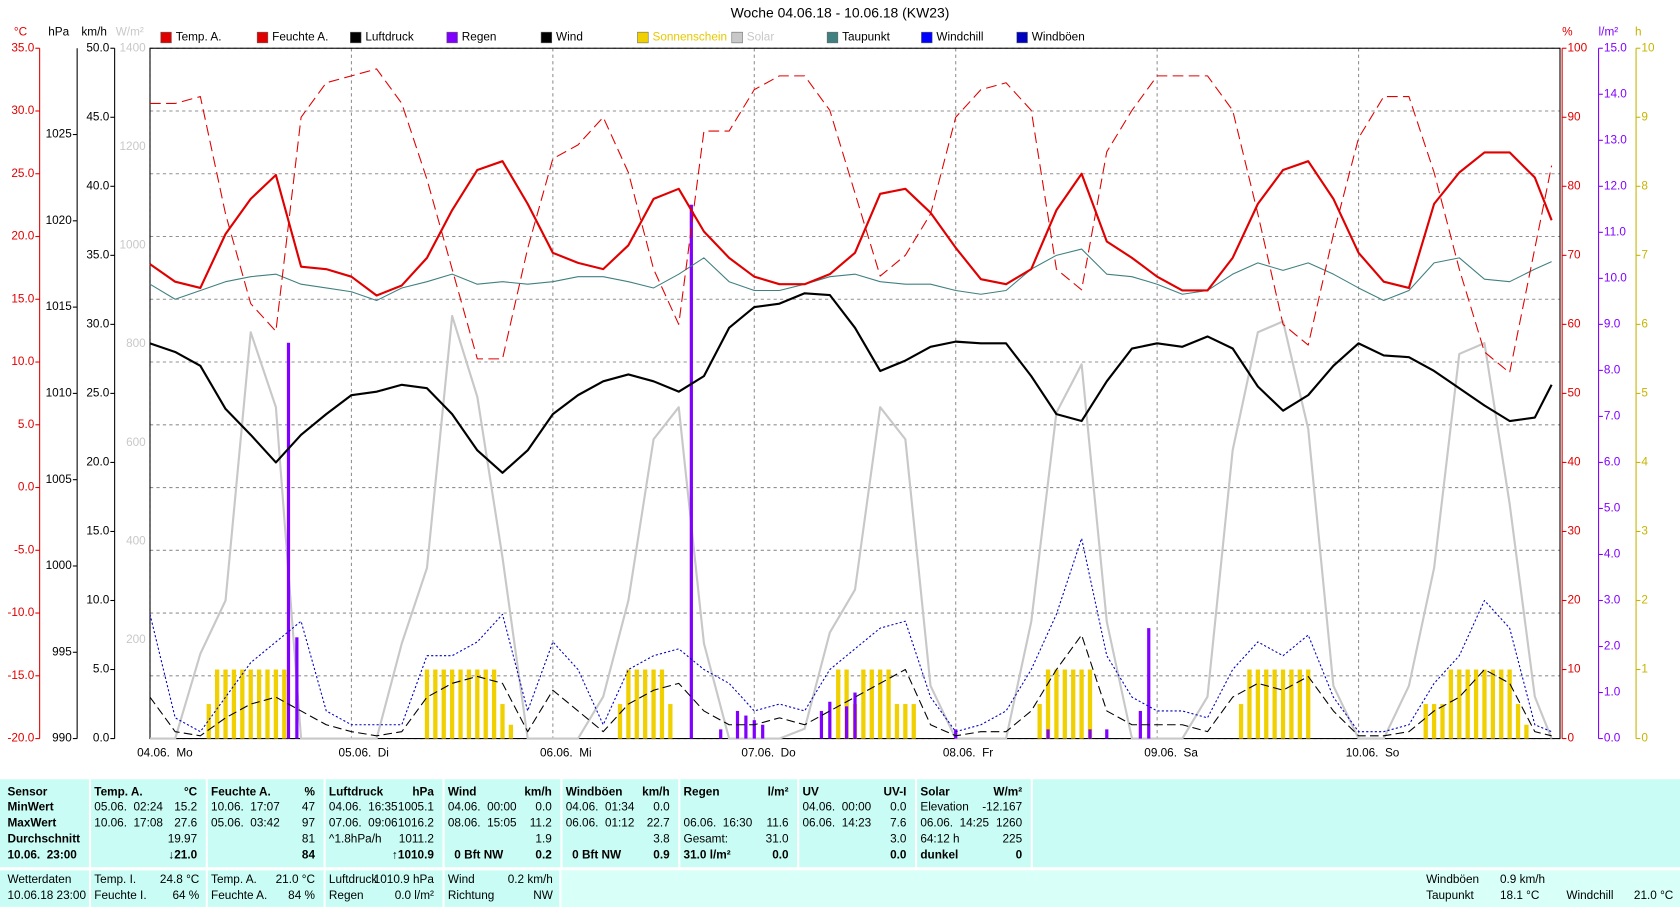  What do you see at coordinates (543, 895) in the screenshot?
I see `status-value: NW` at bounding box center [543, 895].